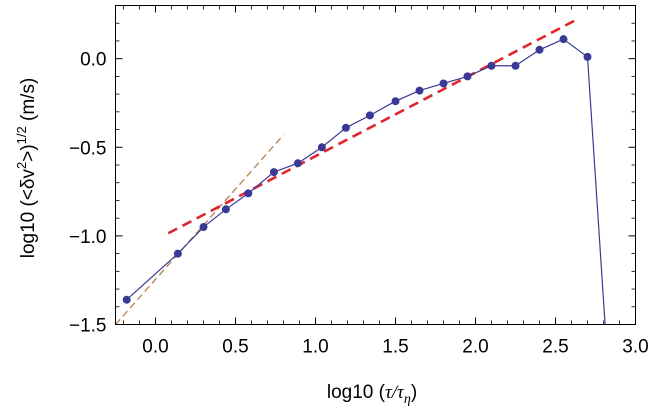 Image resolution: width=654 pixels, height=409 pixels. I want to click on y-axis-label-suffix: (m/s), so click(28, 102).